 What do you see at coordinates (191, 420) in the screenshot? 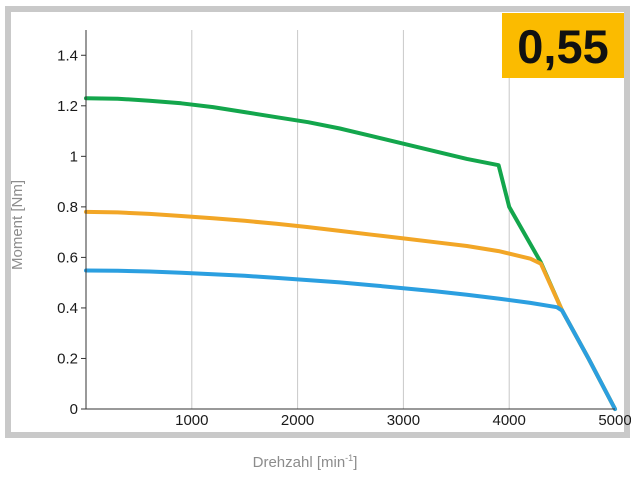
I see `x-tick-label: 1000` at bounding box center [191, 420].